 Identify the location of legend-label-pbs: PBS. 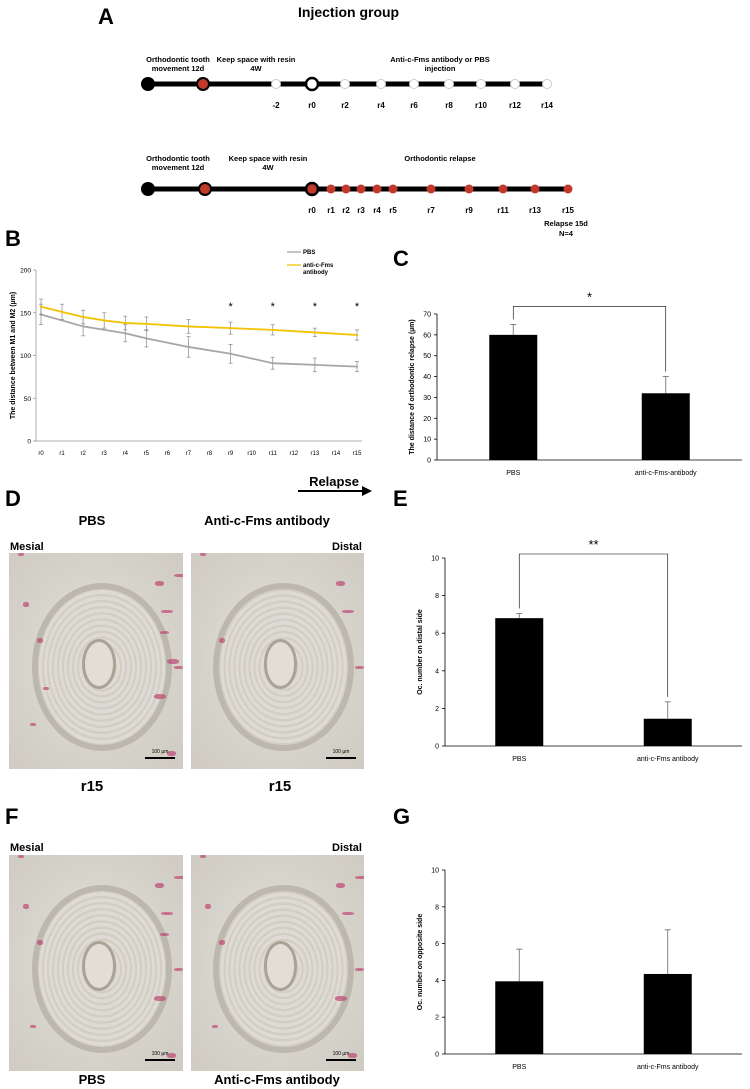
(309, 253).